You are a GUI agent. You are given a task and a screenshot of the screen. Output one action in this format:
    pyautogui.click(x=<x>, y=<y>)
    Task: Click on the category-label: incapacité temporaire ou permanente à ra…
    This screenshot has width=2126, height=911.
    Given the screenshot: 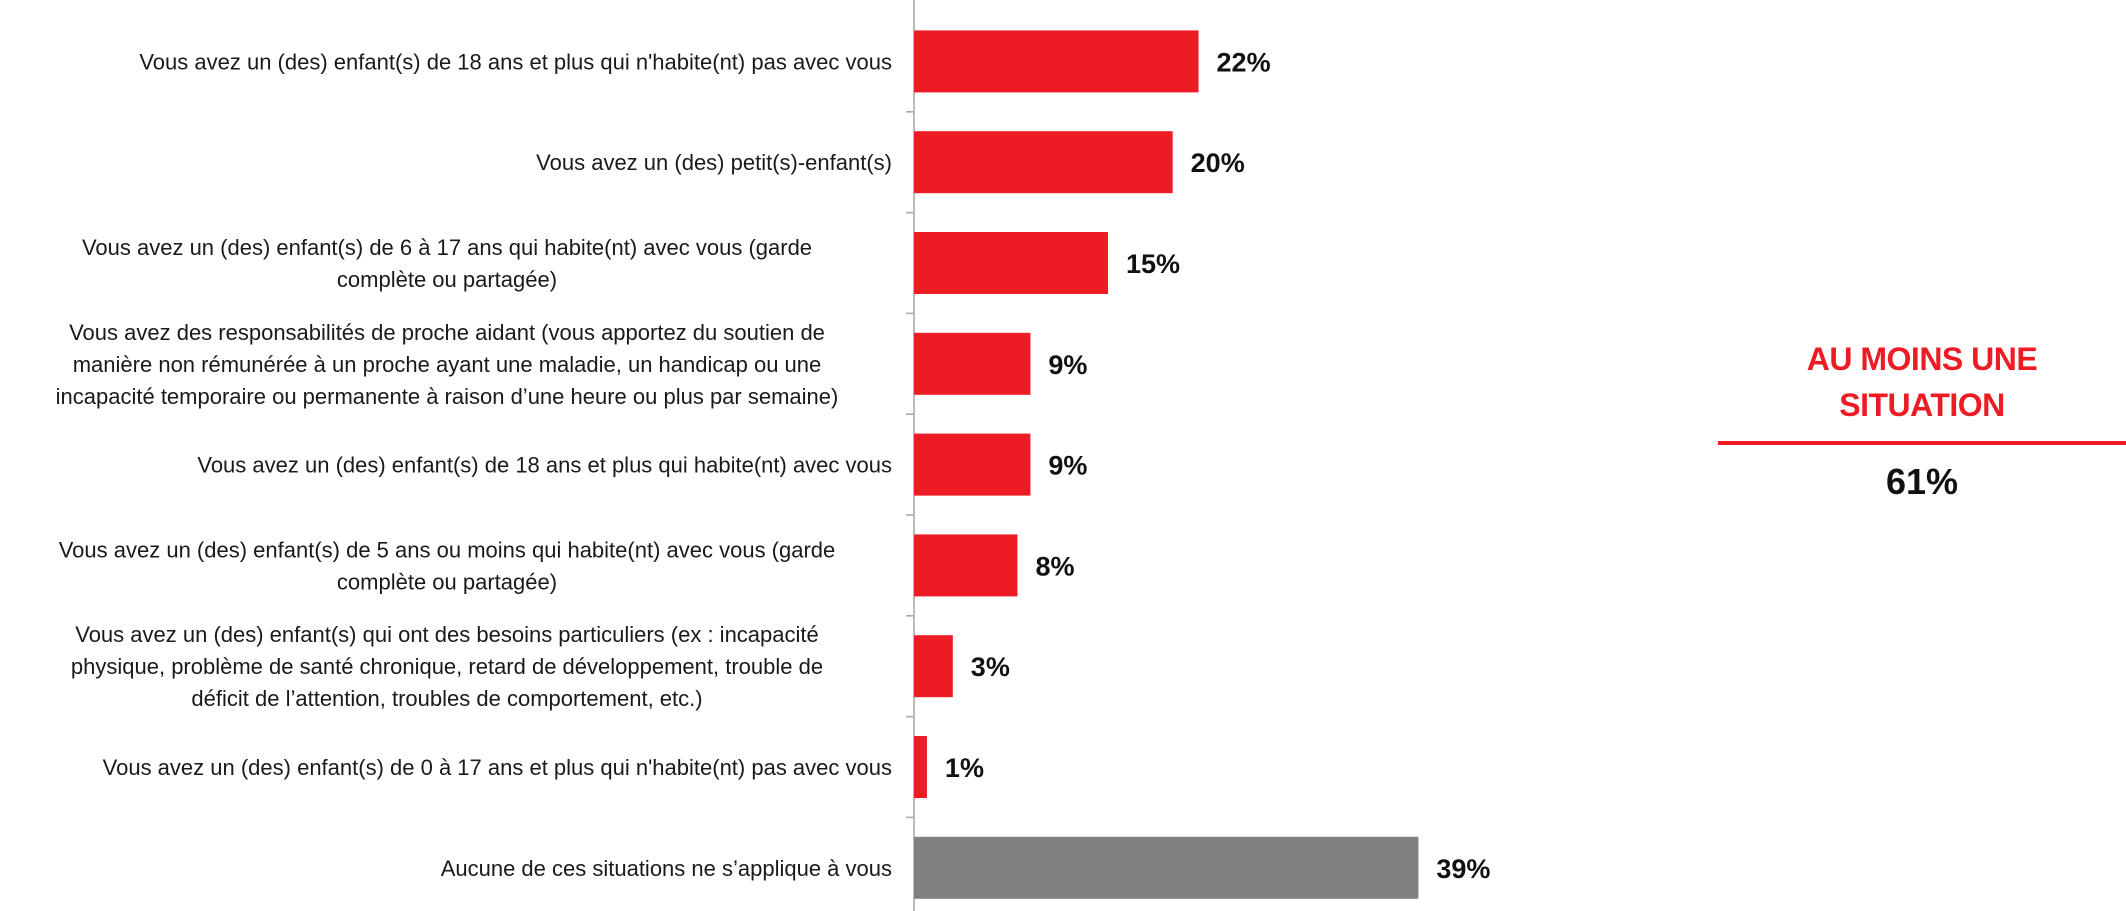 What is the action you would take?
    pyautogui.click(x=447, y=396)
    